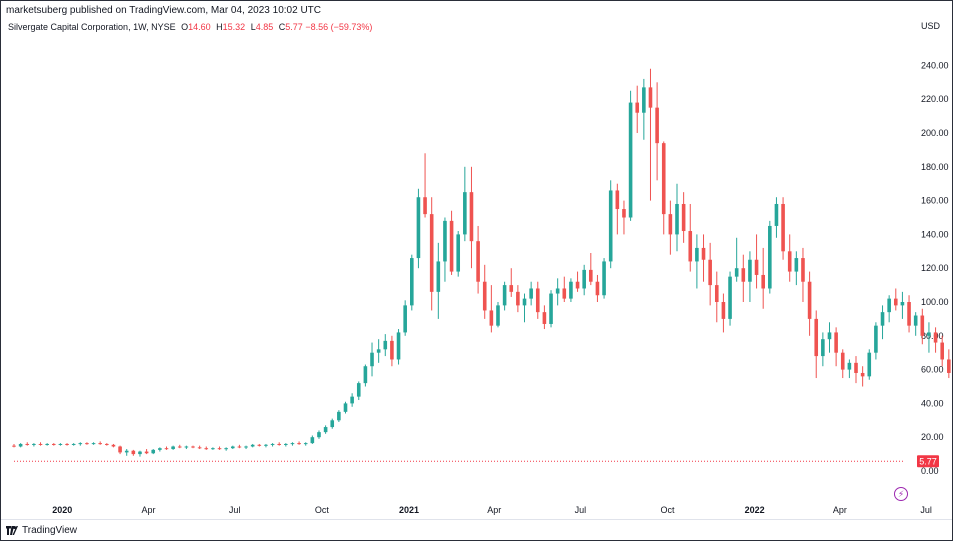  What do you see at coordinates (41, 530) in the screenshot?
I see `tradingview-brand: TradingView` at bounding box center [41, 530].